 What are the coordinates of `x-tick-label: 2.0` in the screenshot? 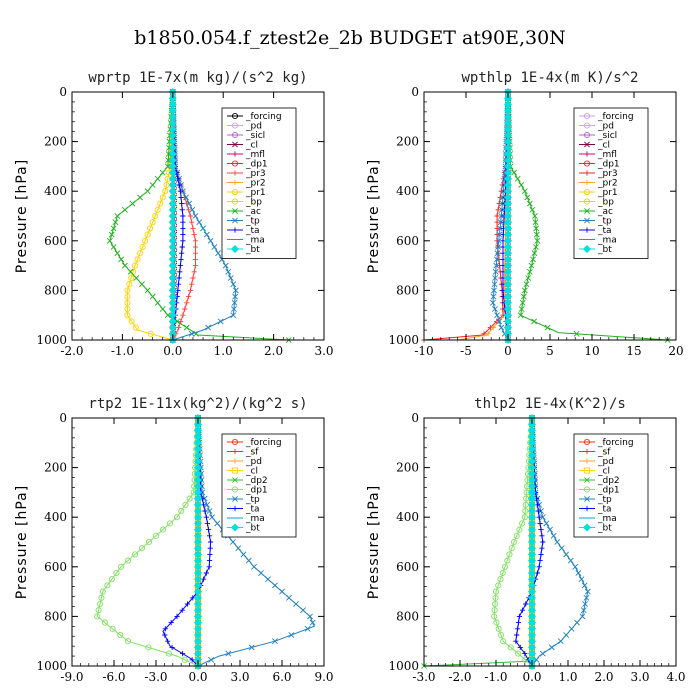 It's located at (273, 351).